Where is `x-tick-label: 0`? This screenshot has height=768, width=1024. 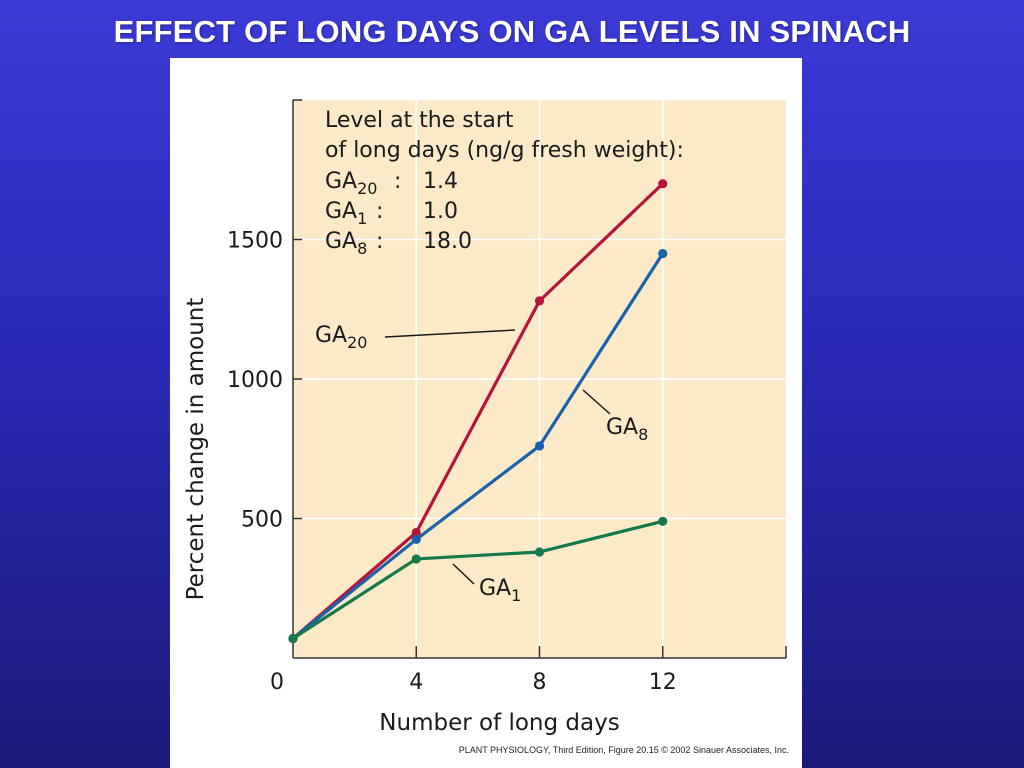
x-tick-label: 0 is located at coordinates (277, 682).